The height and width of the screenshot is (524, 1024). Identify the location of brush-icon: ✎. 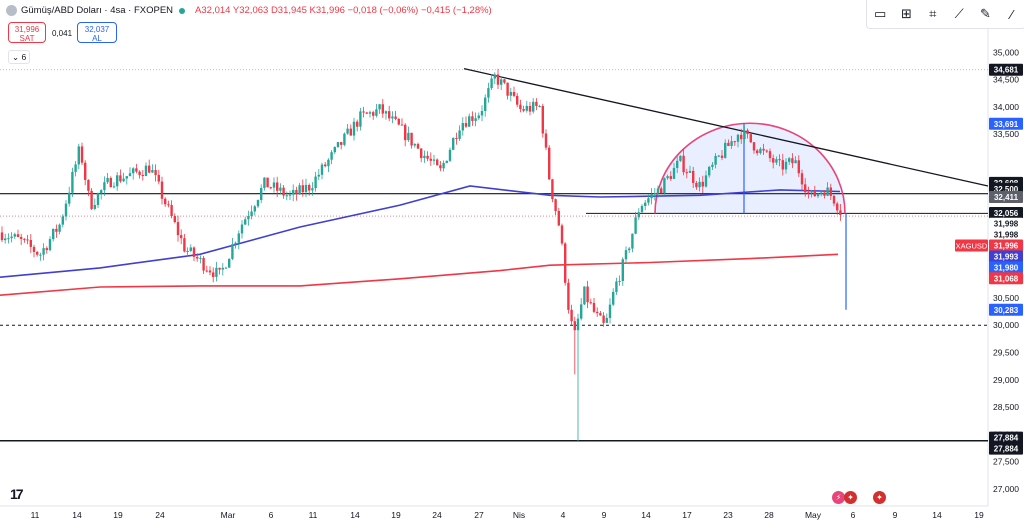
(985, 13).